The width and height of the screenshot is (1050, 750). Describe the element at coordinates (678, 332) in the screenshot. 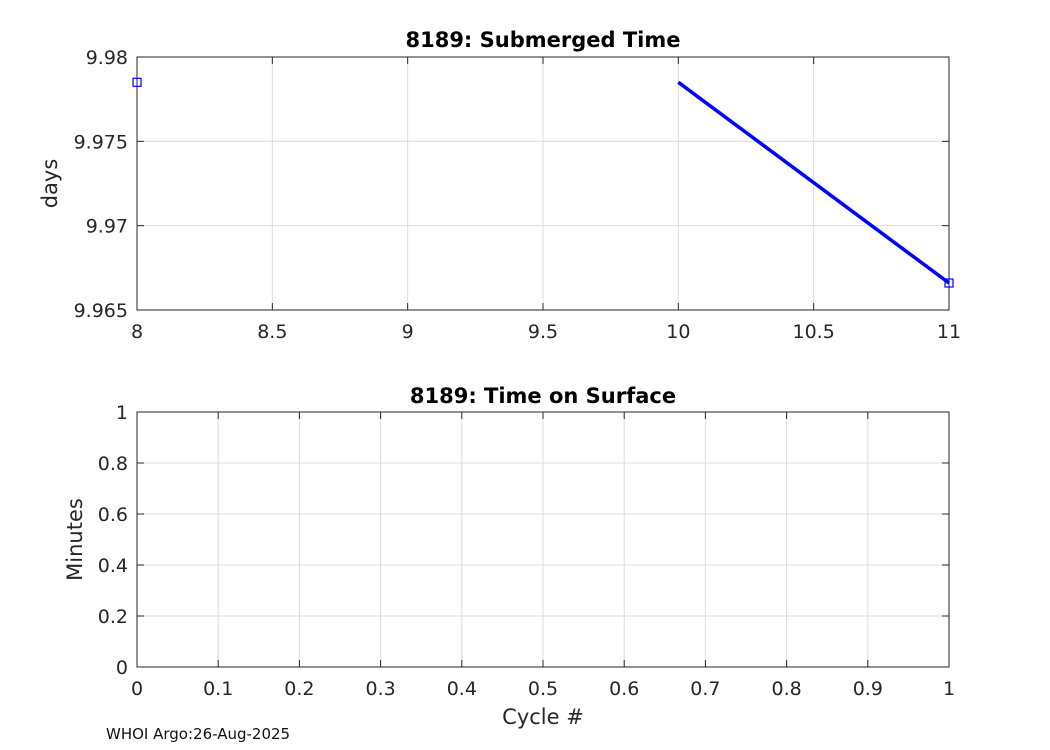

I see `x-tick-label: 10` at that location.